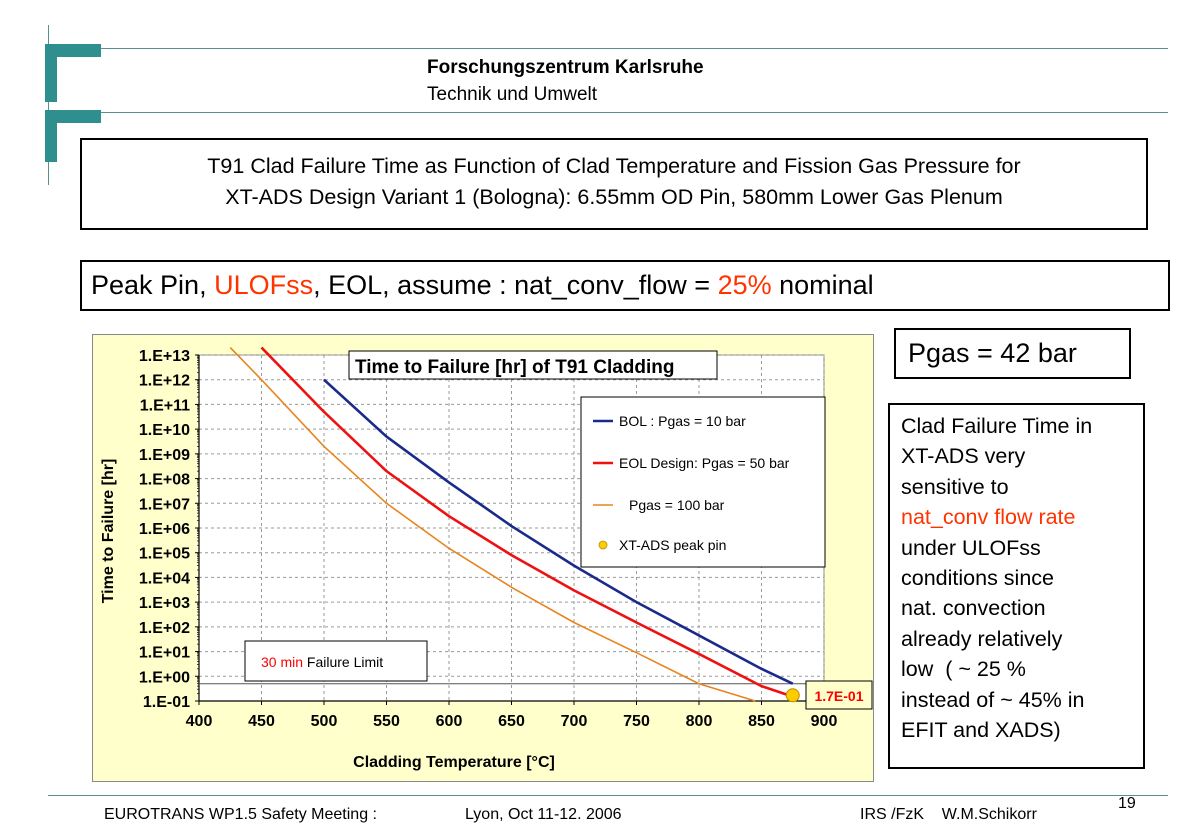 The height and width of the screenshot is (840, 1188). What do you see at coordinates (792, 695) in the screenshot?
I see `peak-pin-point` at bounding box center [792, 695].